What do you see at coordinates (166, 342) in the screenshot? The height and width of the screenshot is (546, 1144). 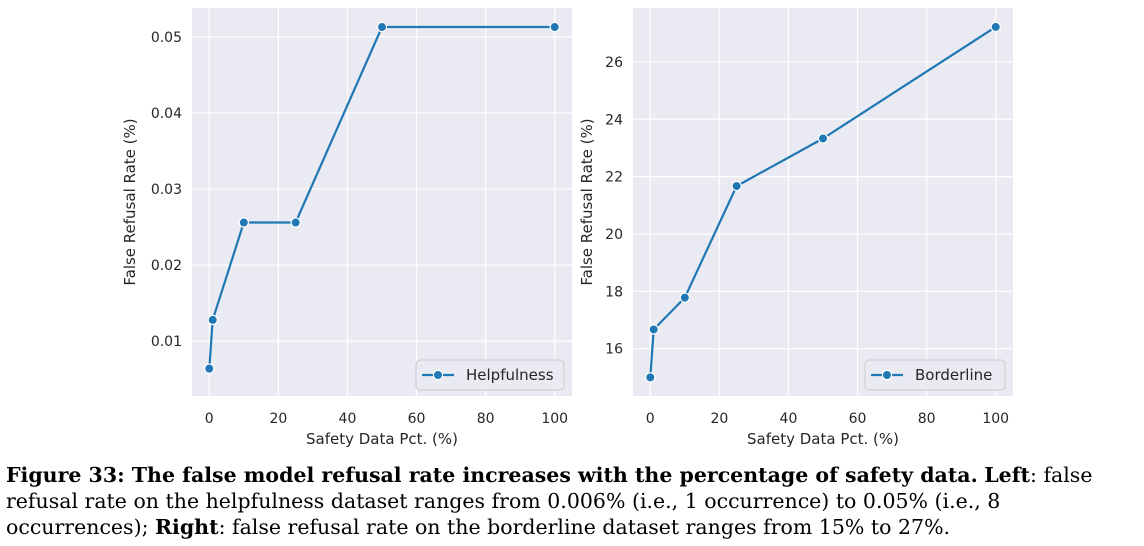 I see `y-tick-label: 0.01` at bounding box center [166, 342].